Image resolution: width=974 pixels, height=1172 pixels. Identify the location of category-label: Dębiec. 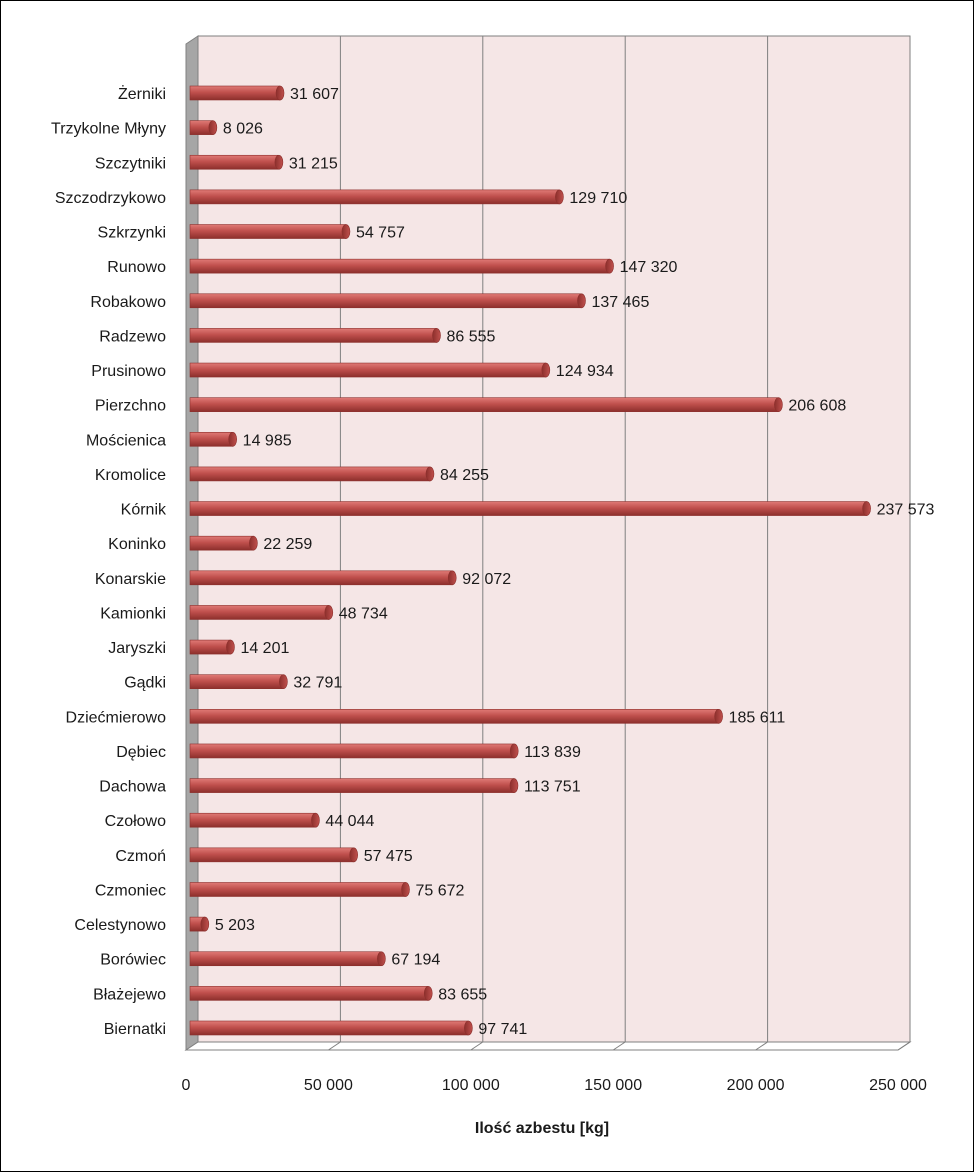
(141, 752).